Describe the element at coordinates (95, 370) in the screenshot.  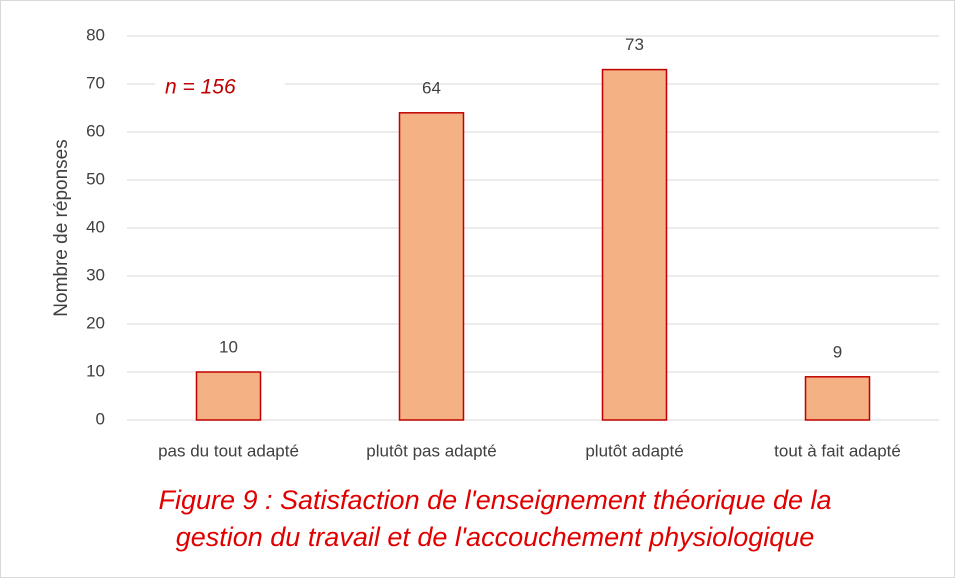
I see `y-tick-label: 10` at that location.